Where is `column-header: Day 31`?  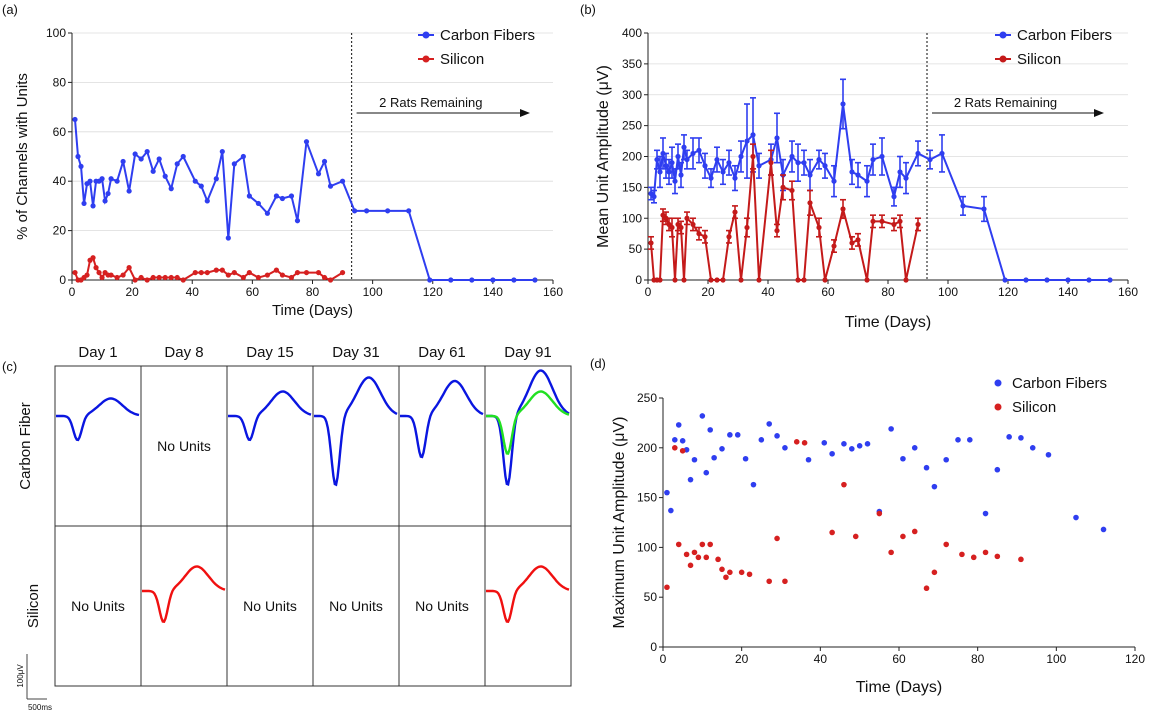 column-header: Day 31 is located at coordinates (356, 352).